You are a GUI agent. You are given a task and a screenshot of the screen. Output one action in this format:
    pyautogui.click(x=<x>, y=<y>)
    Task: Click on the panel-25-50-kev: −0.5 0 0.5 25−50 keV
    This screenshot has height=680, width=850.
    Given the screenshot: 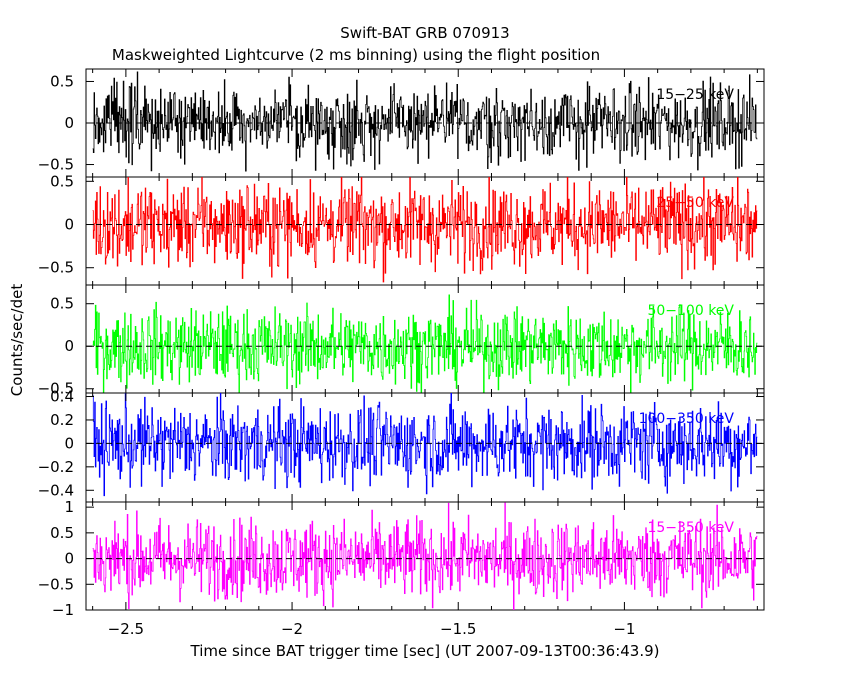 What is the action you would take?
    pyautogui.click(x=401, y=229)
    